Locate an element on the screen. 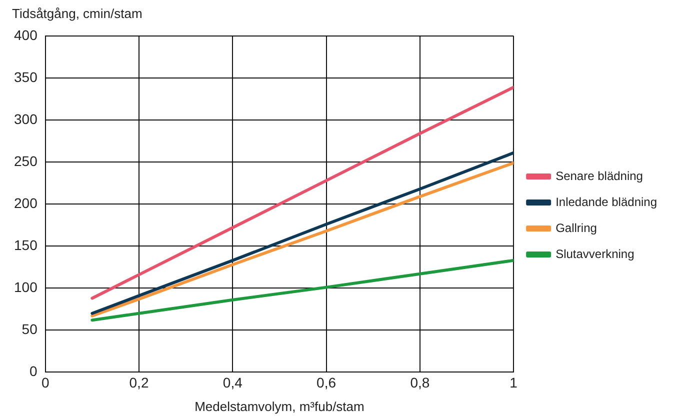 The image size is (677, 417). legend-label: Gallring is located at coordinates (576, 227).